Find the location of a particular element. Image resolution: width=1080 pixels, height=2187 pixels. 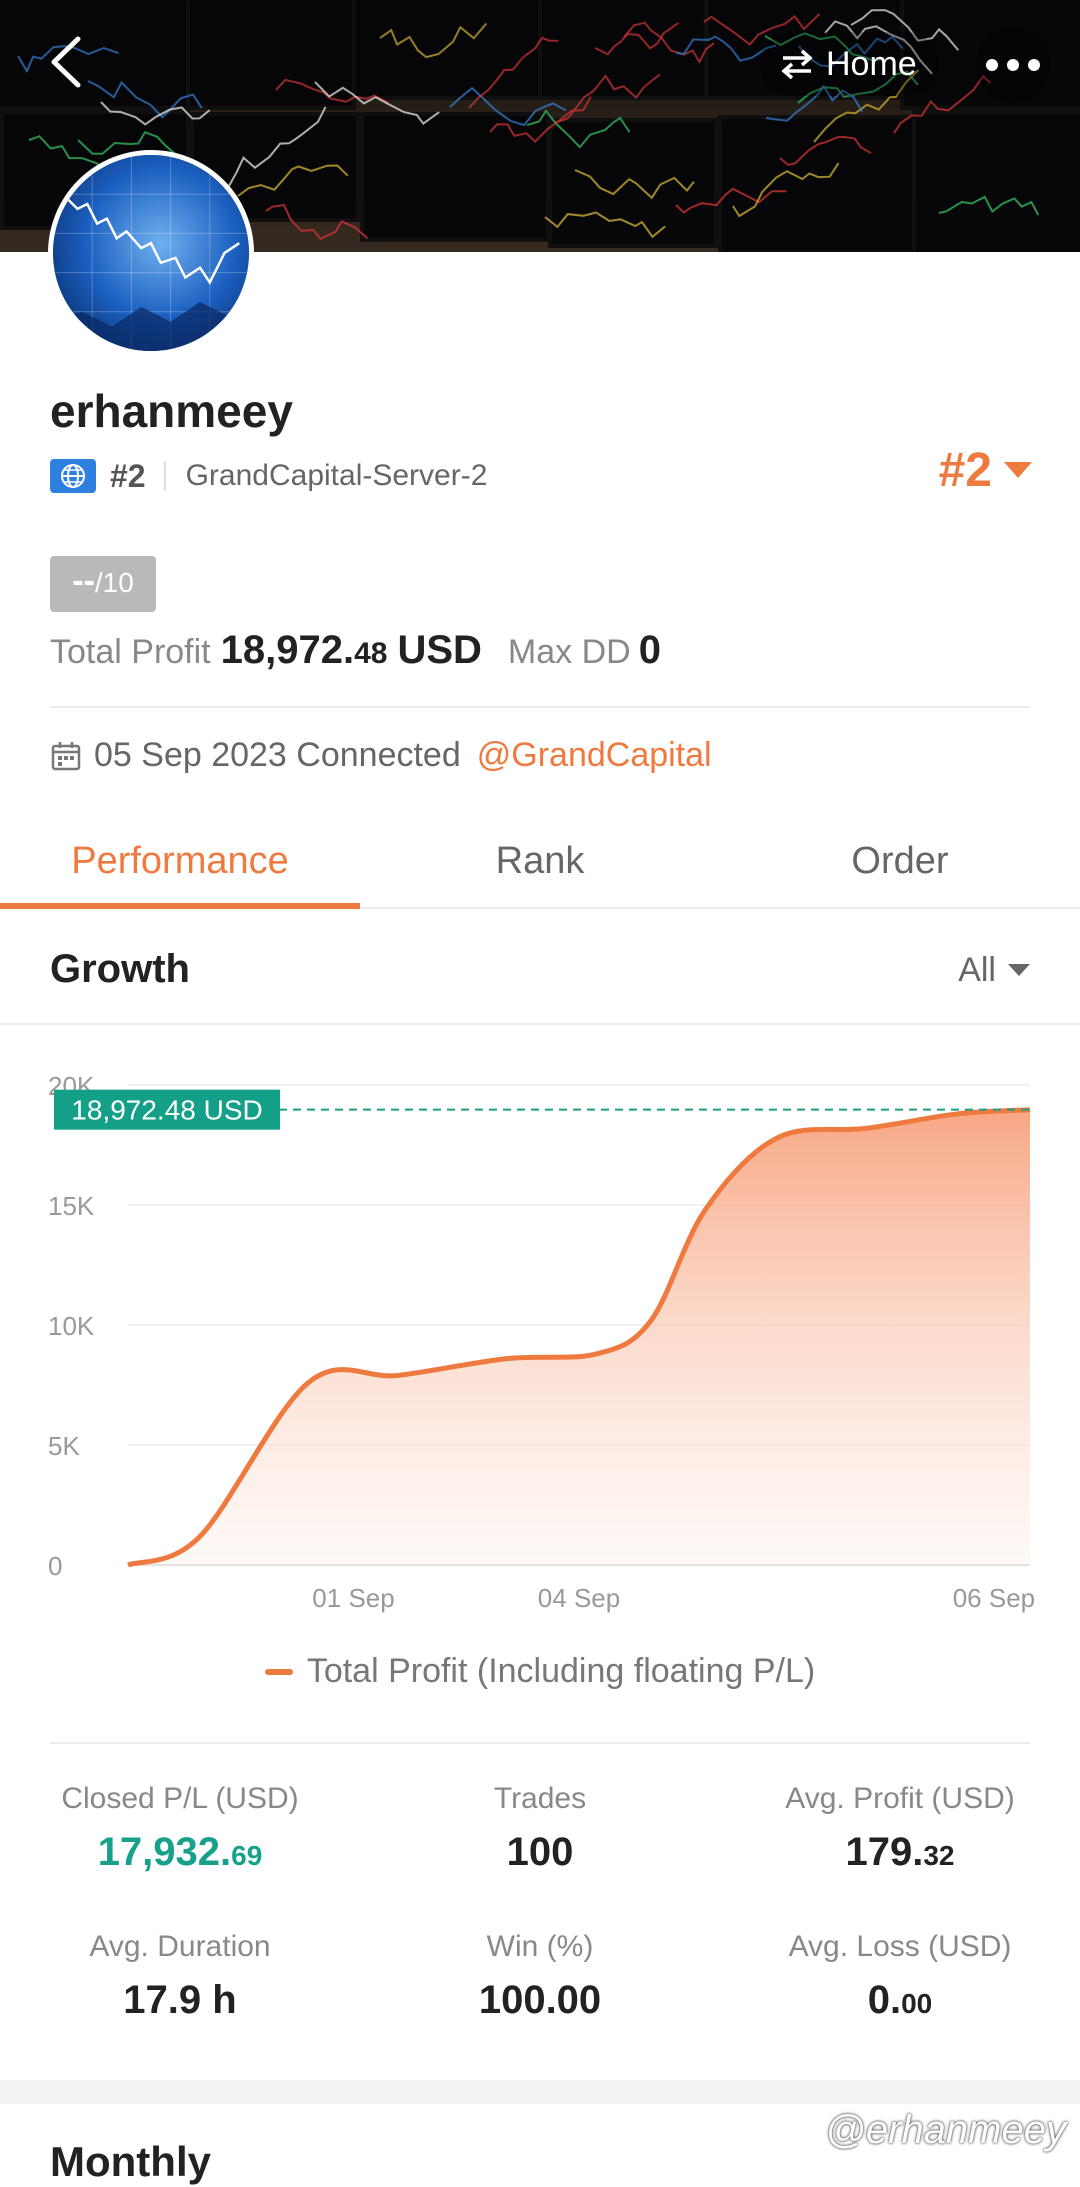

stat-closed-pl: Closed P/L (USD) 17,932.69 is located at coordinates (180, 1828).